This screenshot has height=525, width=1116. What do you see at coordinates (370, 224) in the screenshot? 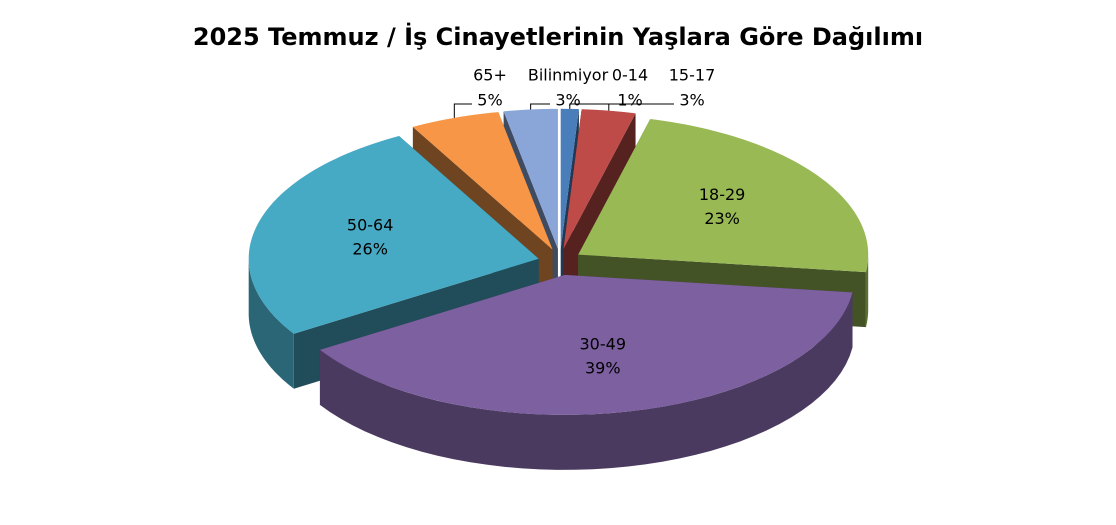
I see `slice-label: 50-64` at bounding box center [370, 224].